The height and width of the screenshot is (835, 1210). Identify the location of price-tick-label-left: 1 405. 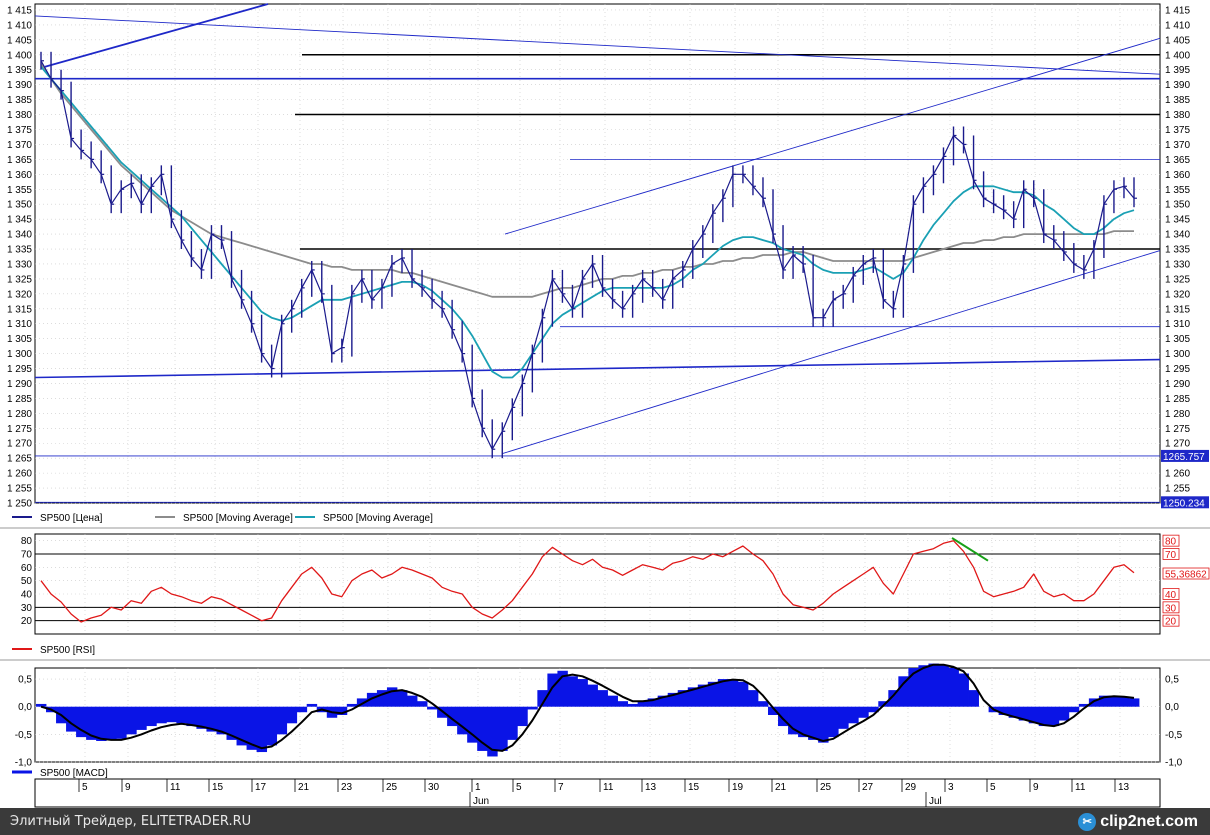
(19, 40).